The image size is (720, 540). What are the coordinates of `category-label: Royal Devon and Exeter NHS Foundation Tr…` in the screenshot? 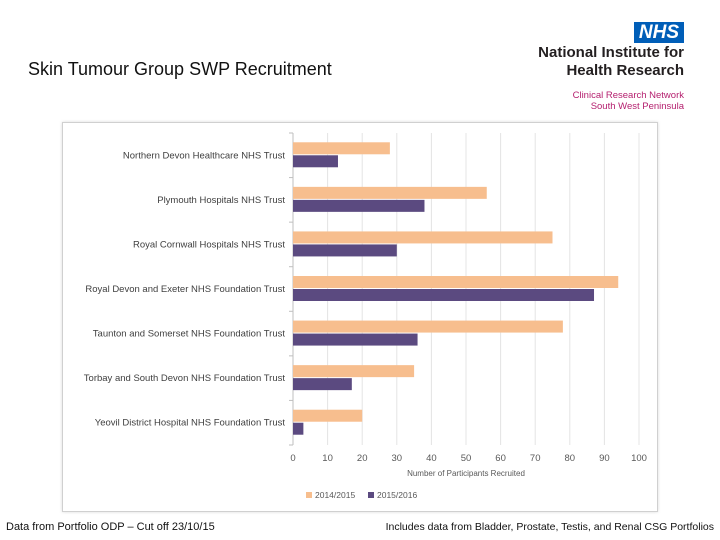 It's located at (185, 289).